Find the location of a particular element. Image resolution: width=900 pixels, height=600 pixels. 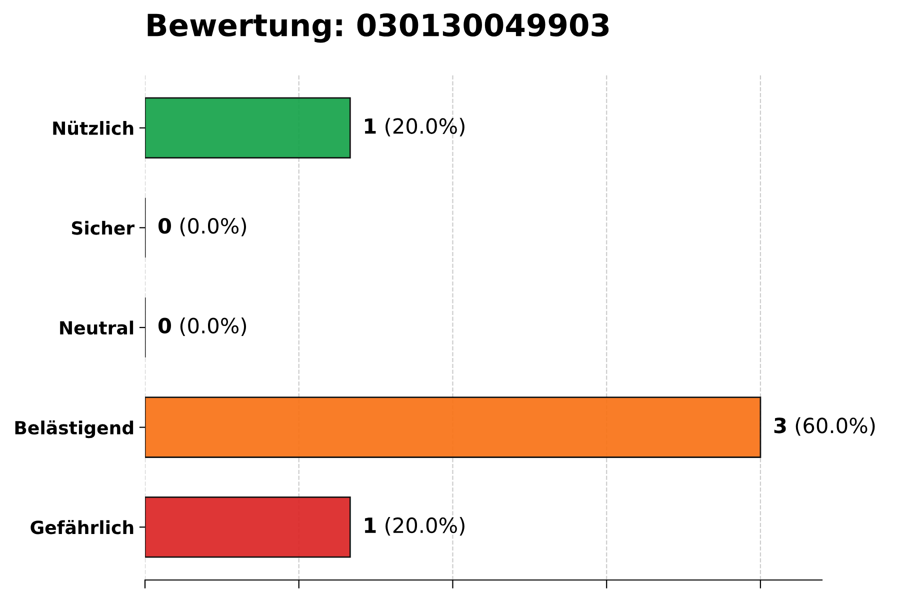

y-tick-label: Belästigend is located at coordinates (74, 429).